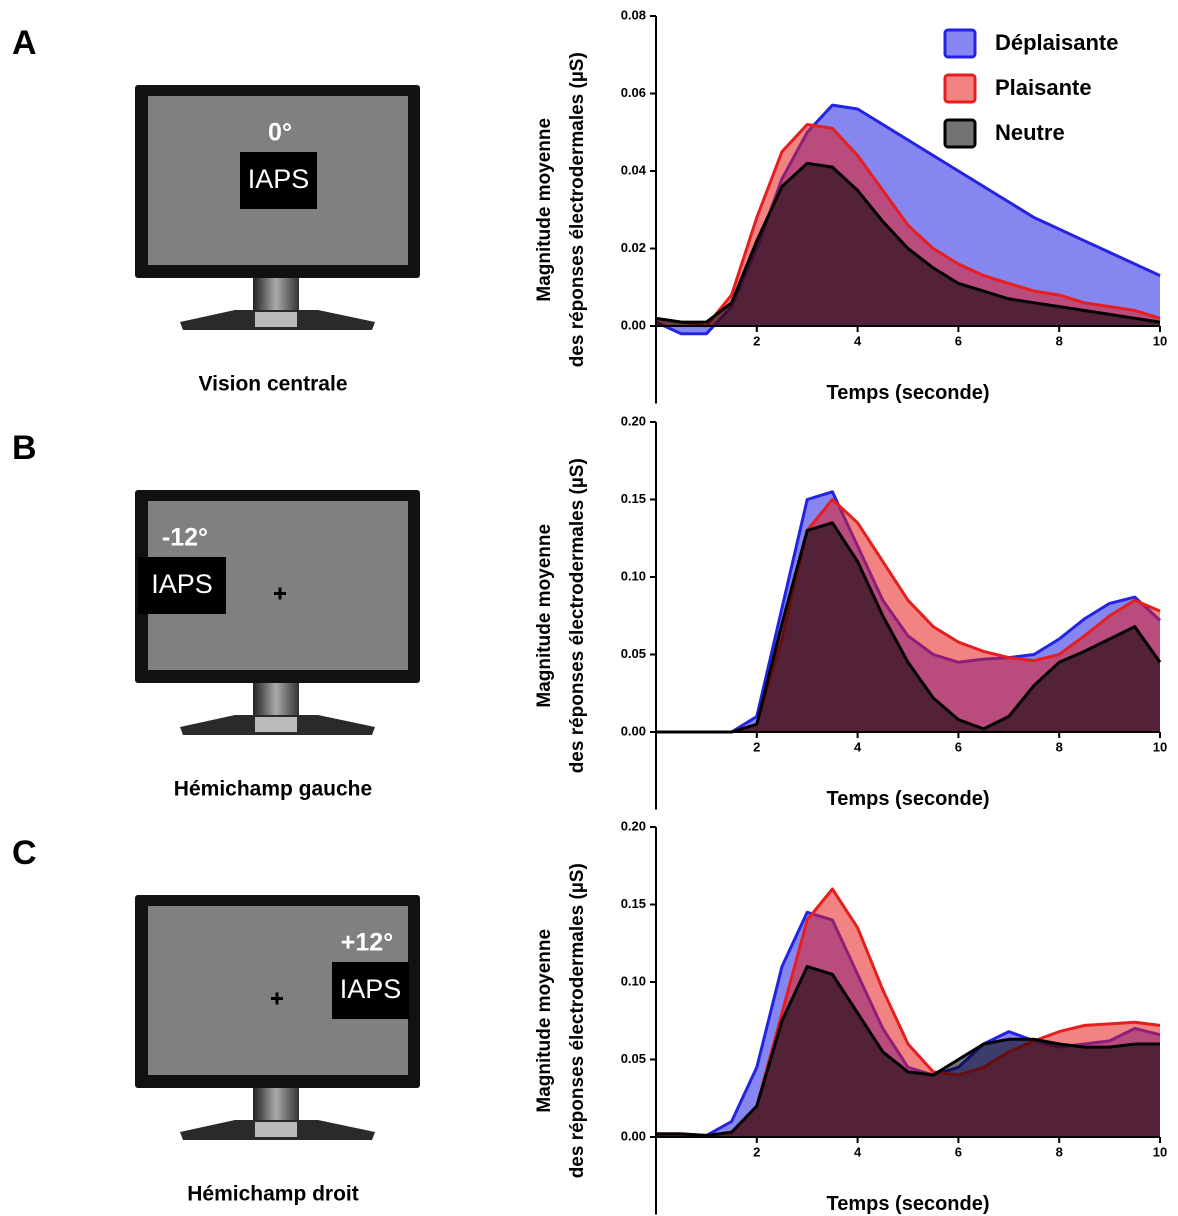 The width and height of the screenshot is (1178, 1216). What do you see at coordinates (1043, 87) in the screenshot?
I see `legend-label: Plaisante` at bounding box center [1043, 87].